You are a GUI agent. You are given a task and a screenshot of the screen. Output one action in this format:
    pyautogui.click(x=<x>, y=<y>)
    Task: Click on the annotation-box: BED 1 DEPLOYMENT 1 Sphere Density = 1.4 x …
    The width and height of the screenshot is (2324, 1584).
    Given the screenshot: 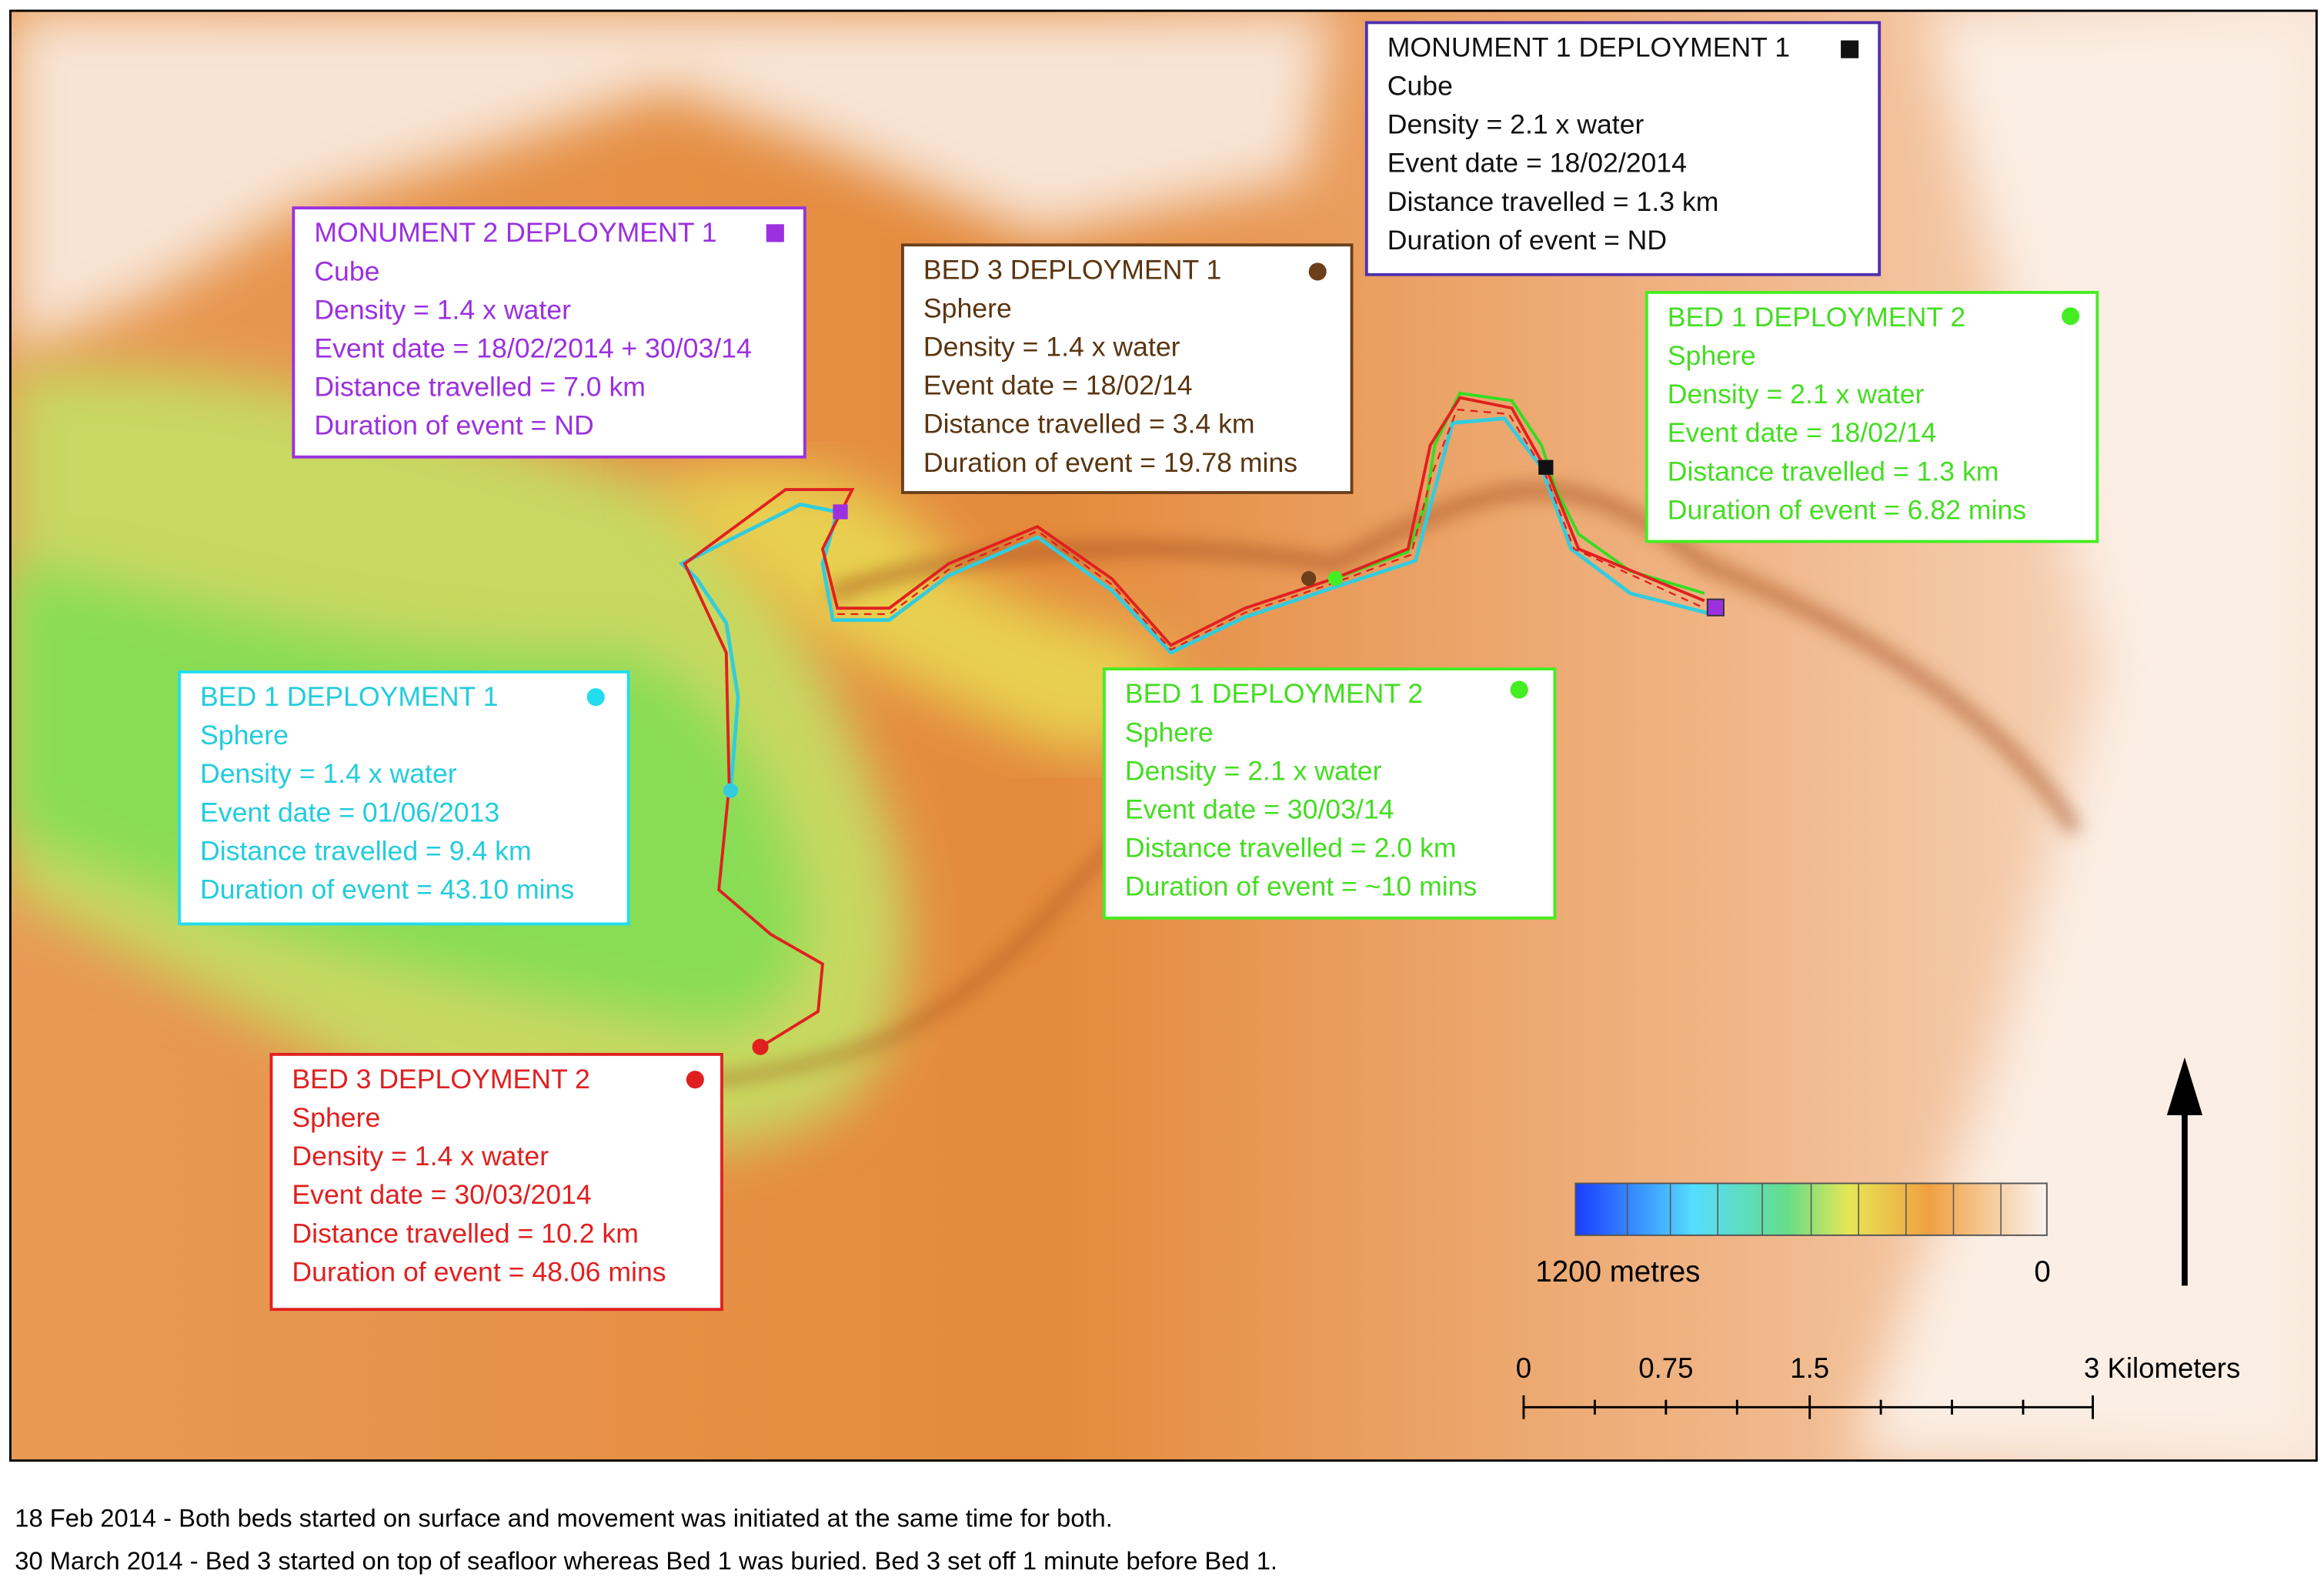 What is the action you would take?
    pyautogui.click(x=404, y=798)
    